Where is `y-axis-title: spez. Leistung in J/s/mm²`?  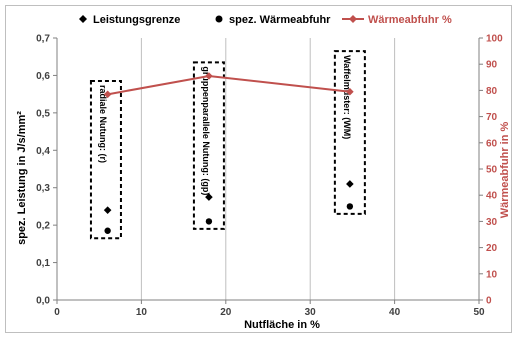 y-axis-title: spez. Leistung in J/s/mm² is located at coordinates (22, 178).